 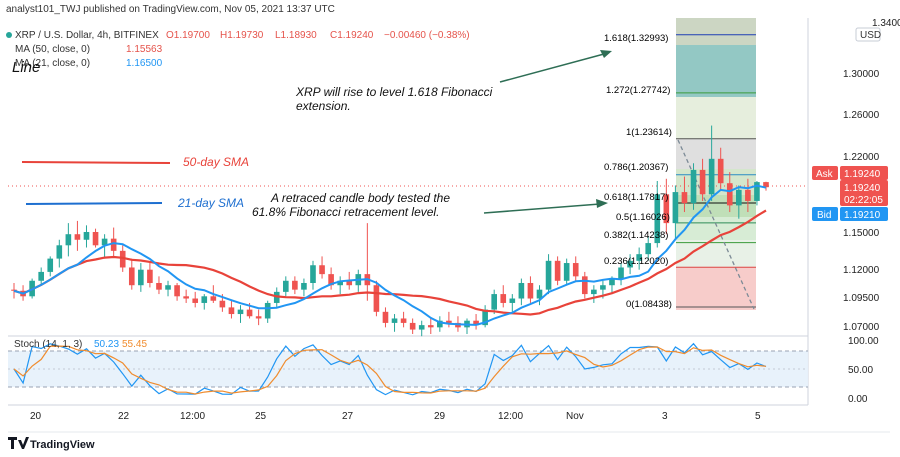 I want to click on fib-label-0382: 0.382(1.14238), so click(x=636, y=235).